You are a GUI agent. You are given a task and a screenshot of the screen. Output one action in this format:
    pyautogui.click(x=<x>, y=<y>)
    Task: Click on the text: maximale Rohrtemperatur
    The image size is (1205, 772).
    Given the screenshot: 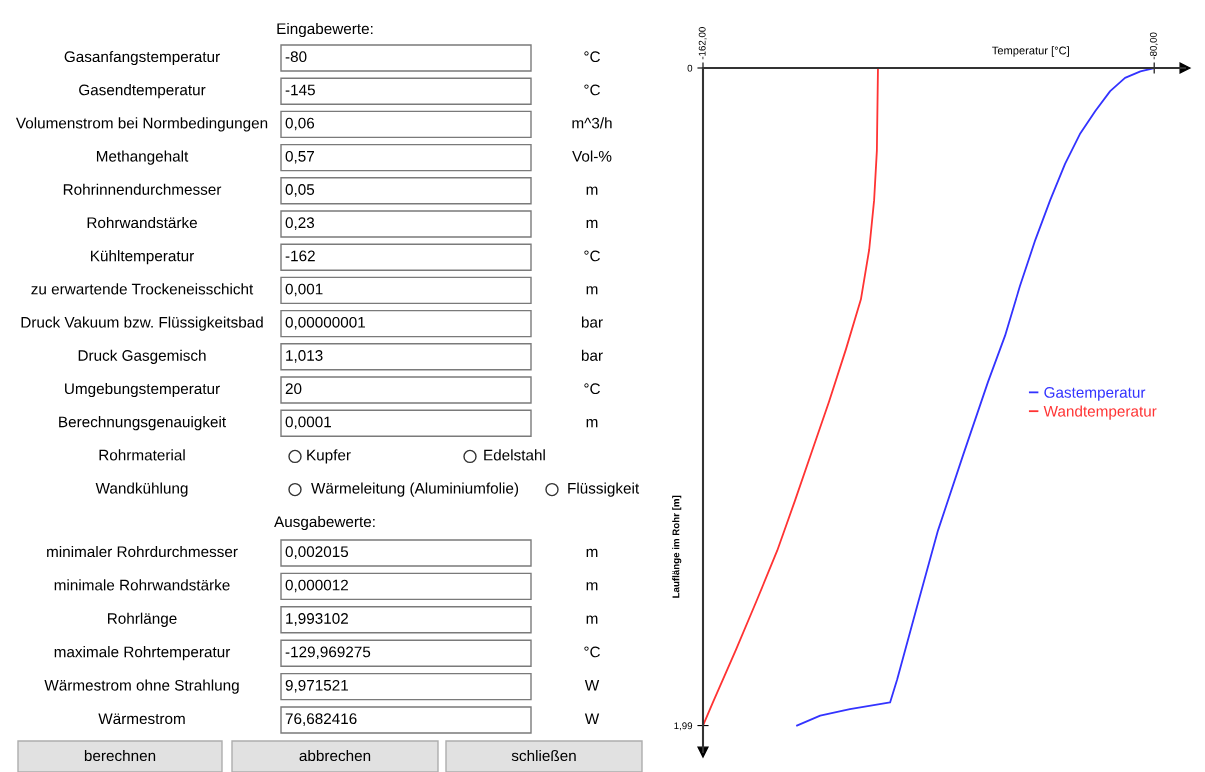 What is the action you would take?
    pyautogui.click(x=142, y=653)
    